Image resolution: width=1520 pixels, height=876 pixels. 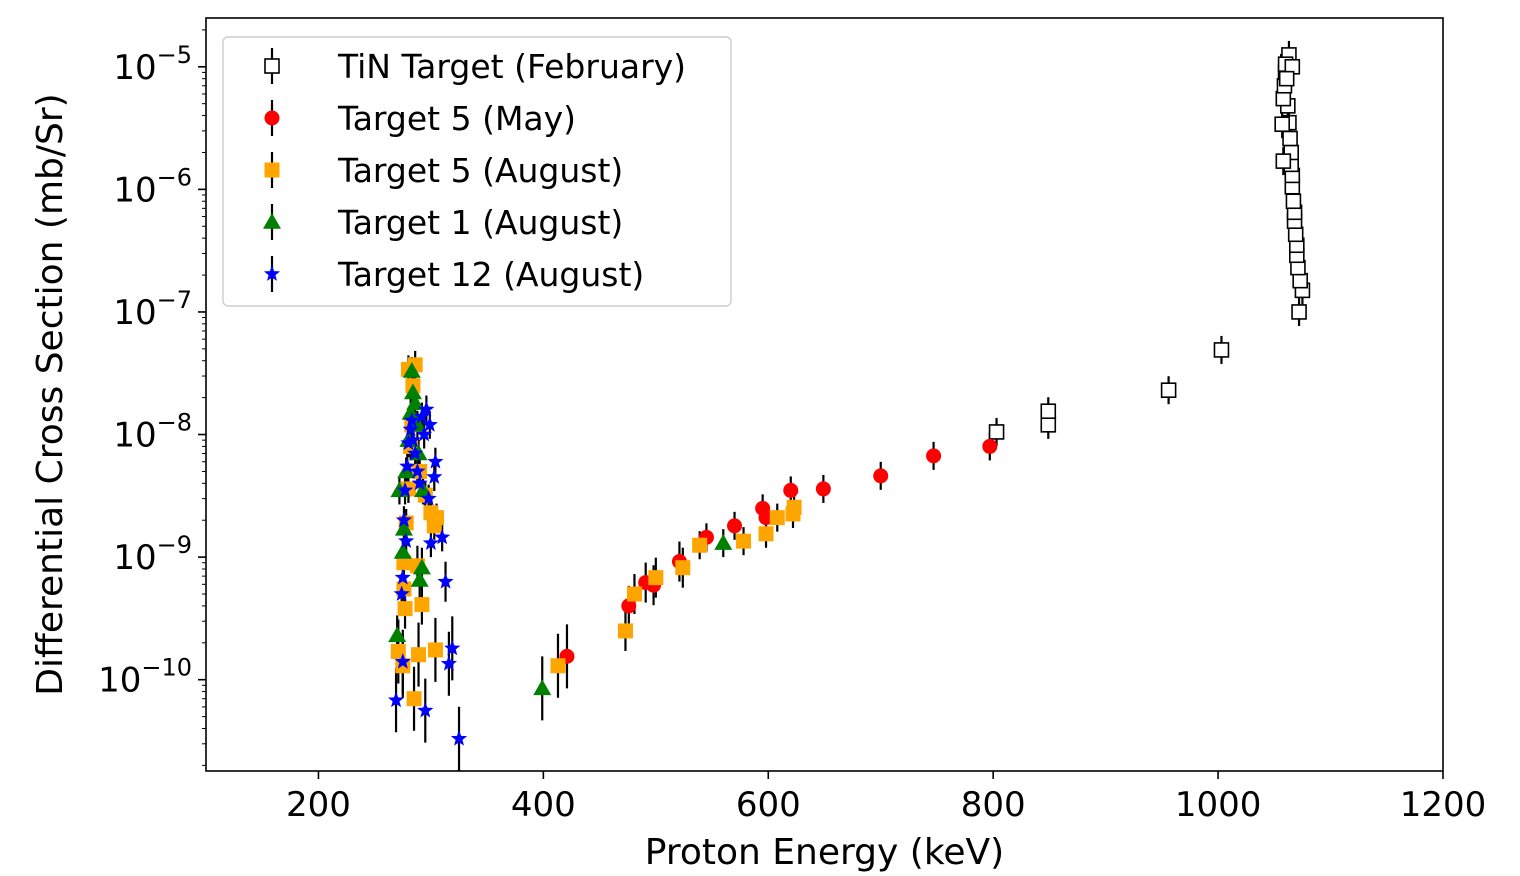 What do you see at coordinates (824, 852) in the screenshot?
I see `x-axis-label: Proton Energy (keV)` at bounding box center [824, 852].